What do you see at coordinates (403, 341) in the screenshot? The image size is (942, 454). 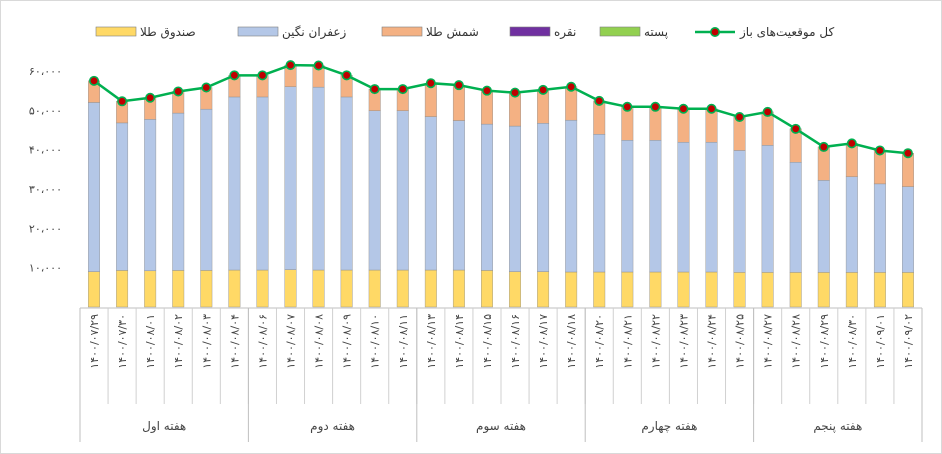 I see `x-tick-label: ۱۴۰۰/۰۸/۱۱` at bounding box center [403, 341].